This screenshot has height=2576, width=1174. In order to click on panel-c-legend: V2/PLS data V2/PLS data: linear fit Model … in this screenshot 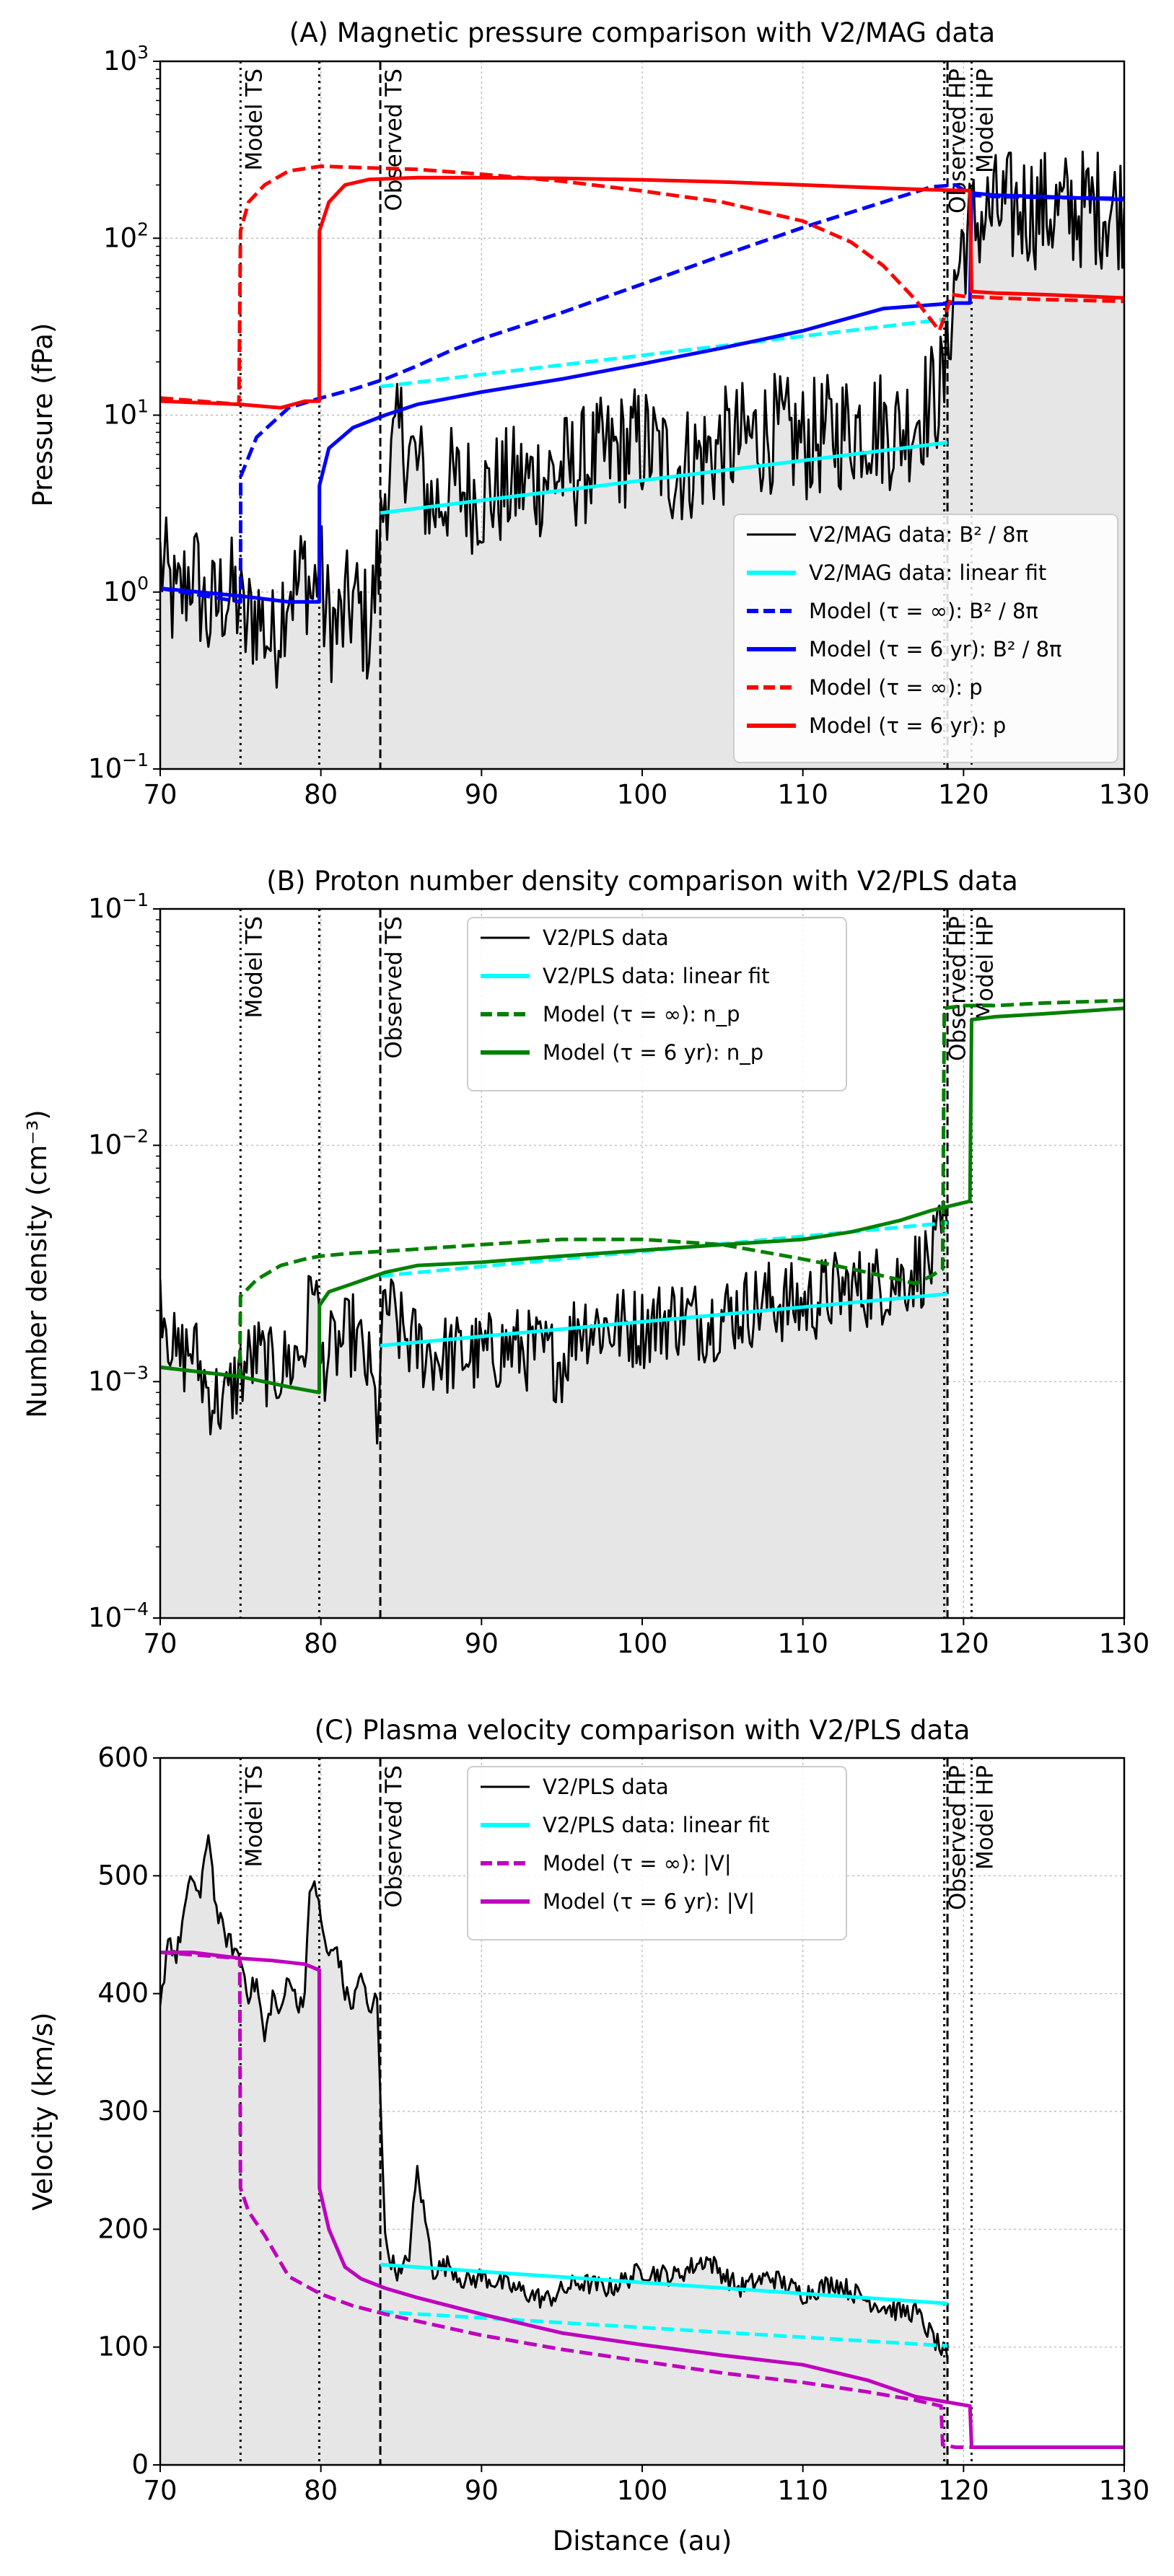, I will do `click(657, 1853)`.